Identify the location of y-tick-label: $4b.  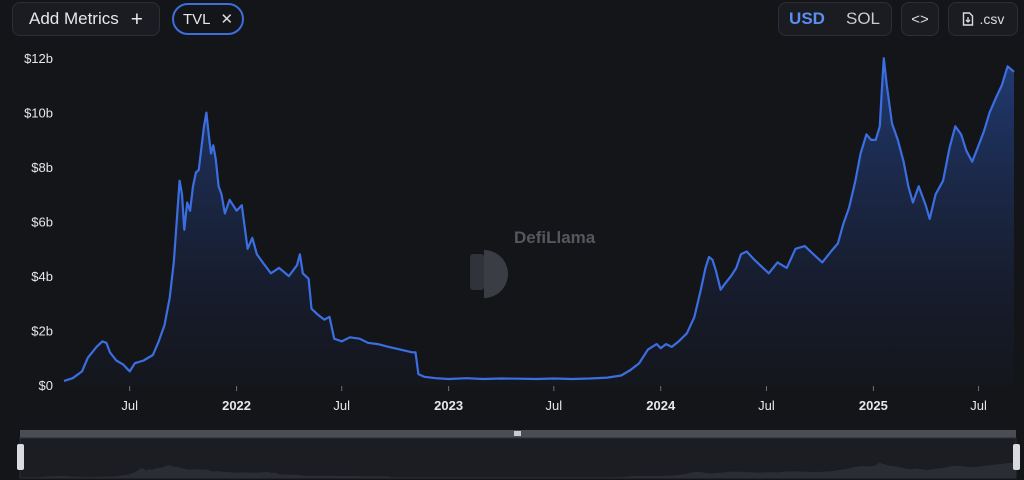
(42, 276).